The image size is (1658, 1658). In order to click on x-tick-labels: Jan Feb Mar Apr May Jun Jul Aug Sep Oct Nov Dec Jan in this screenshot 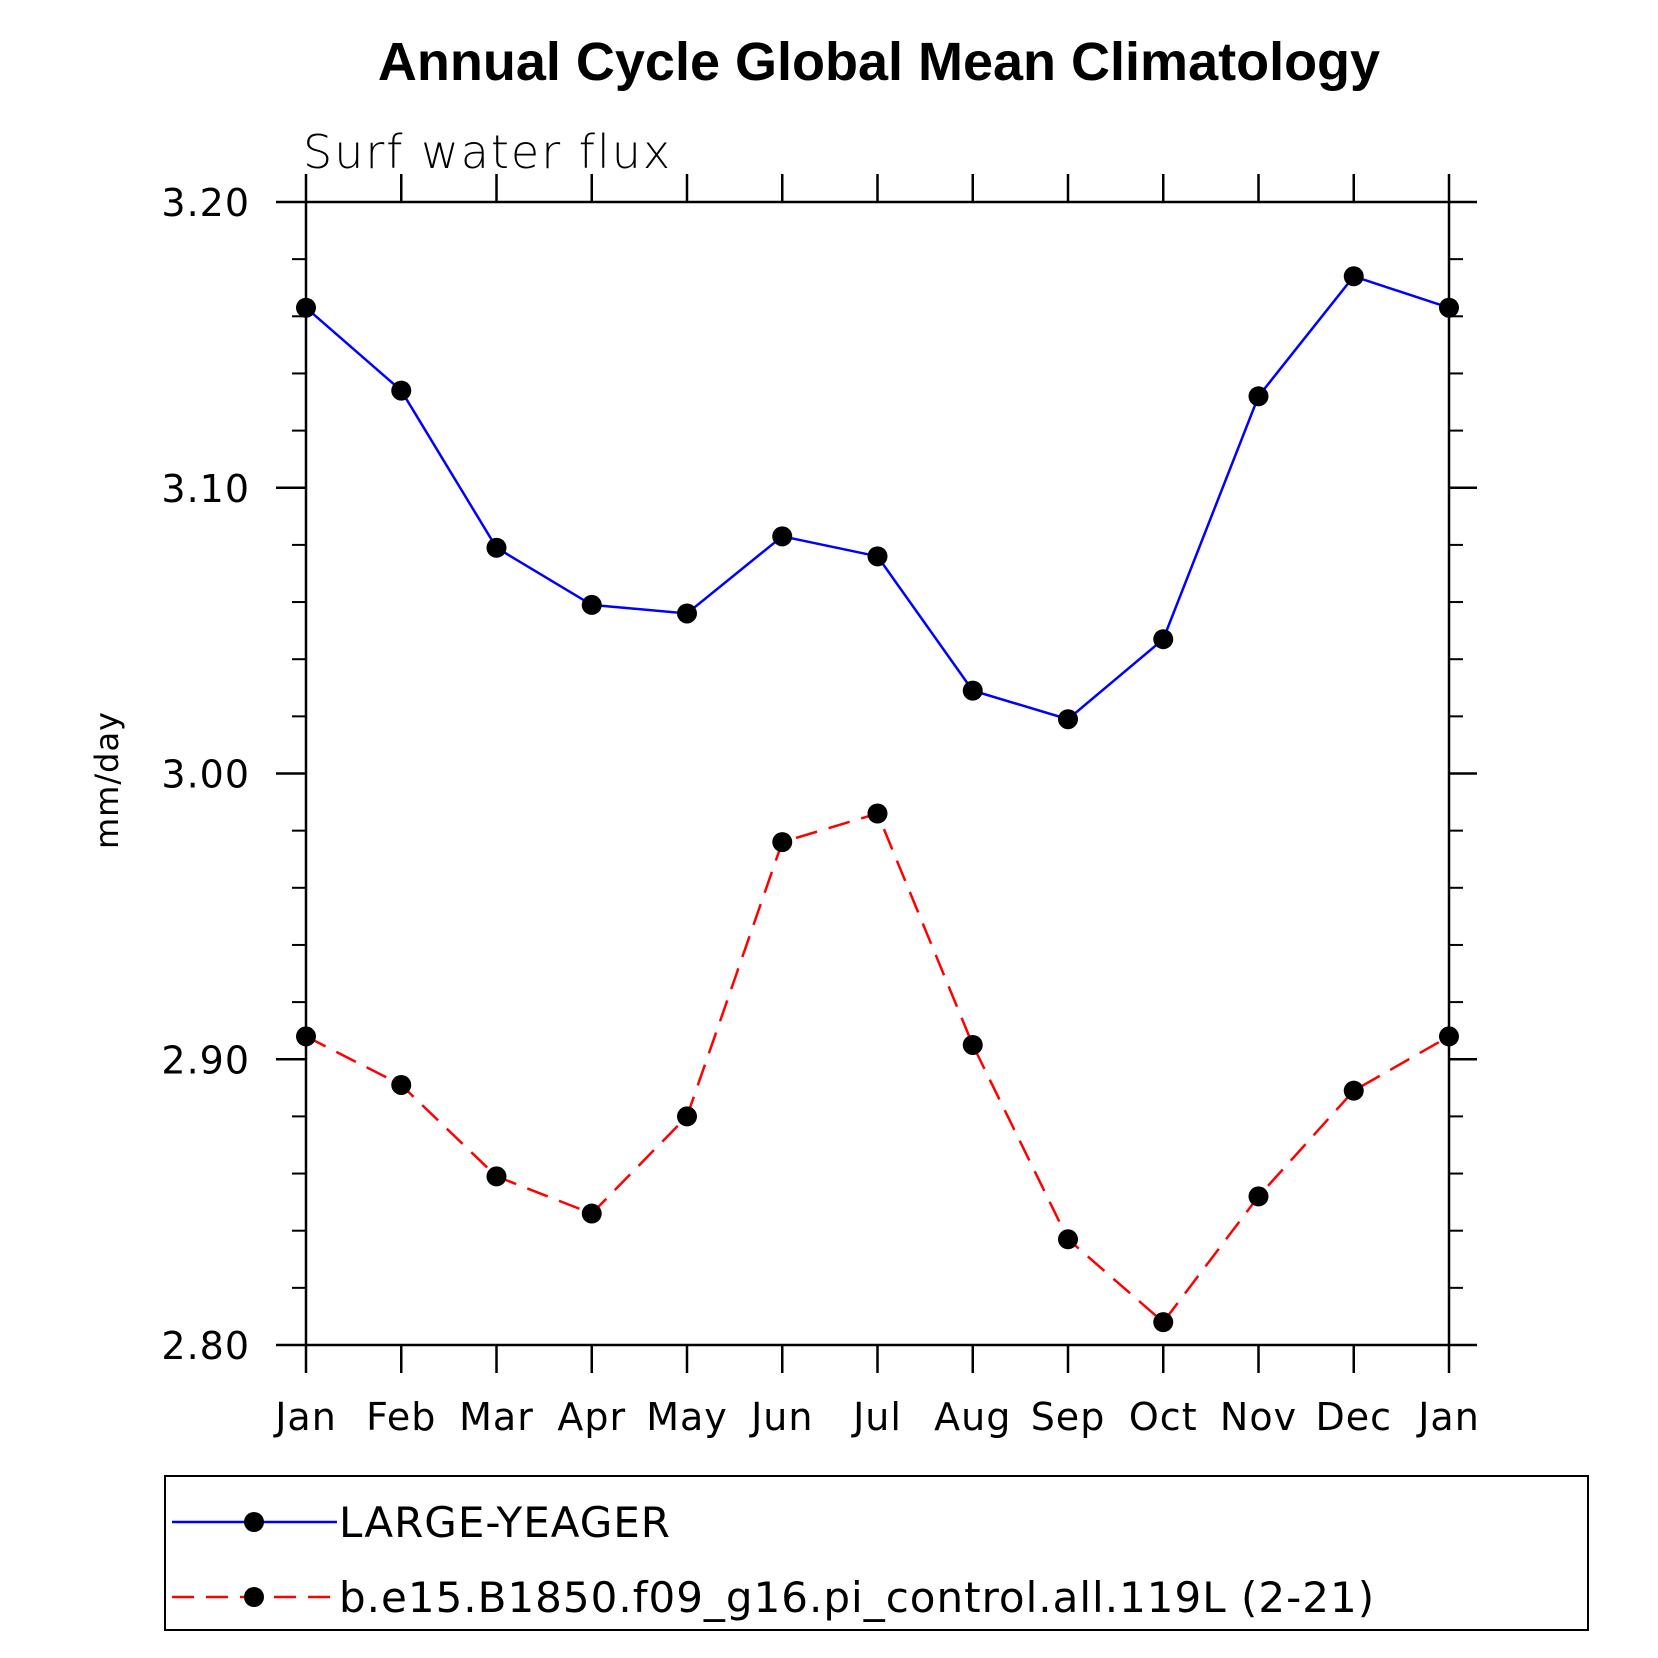, I will do `click(876, 1417)`.